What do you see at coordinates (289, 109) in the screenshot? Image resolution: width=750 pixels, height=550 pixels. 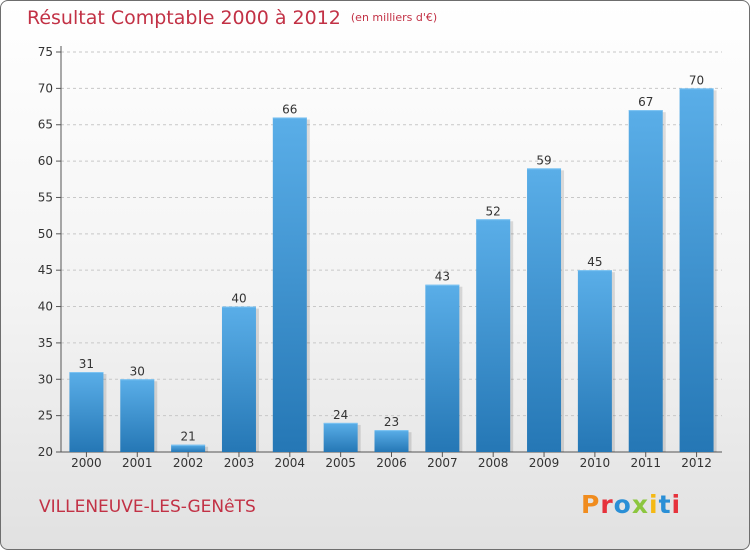 I see `data-label: 66` at bounding box center [289, 109].